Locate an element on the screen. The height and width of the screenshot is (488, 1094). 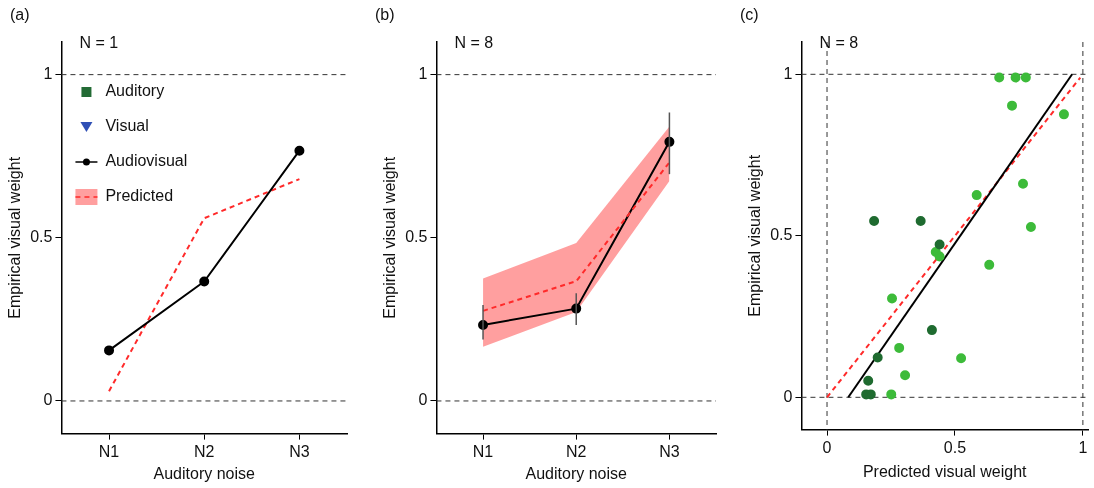
chart-title: (c) is located at coordinates (749, 15).